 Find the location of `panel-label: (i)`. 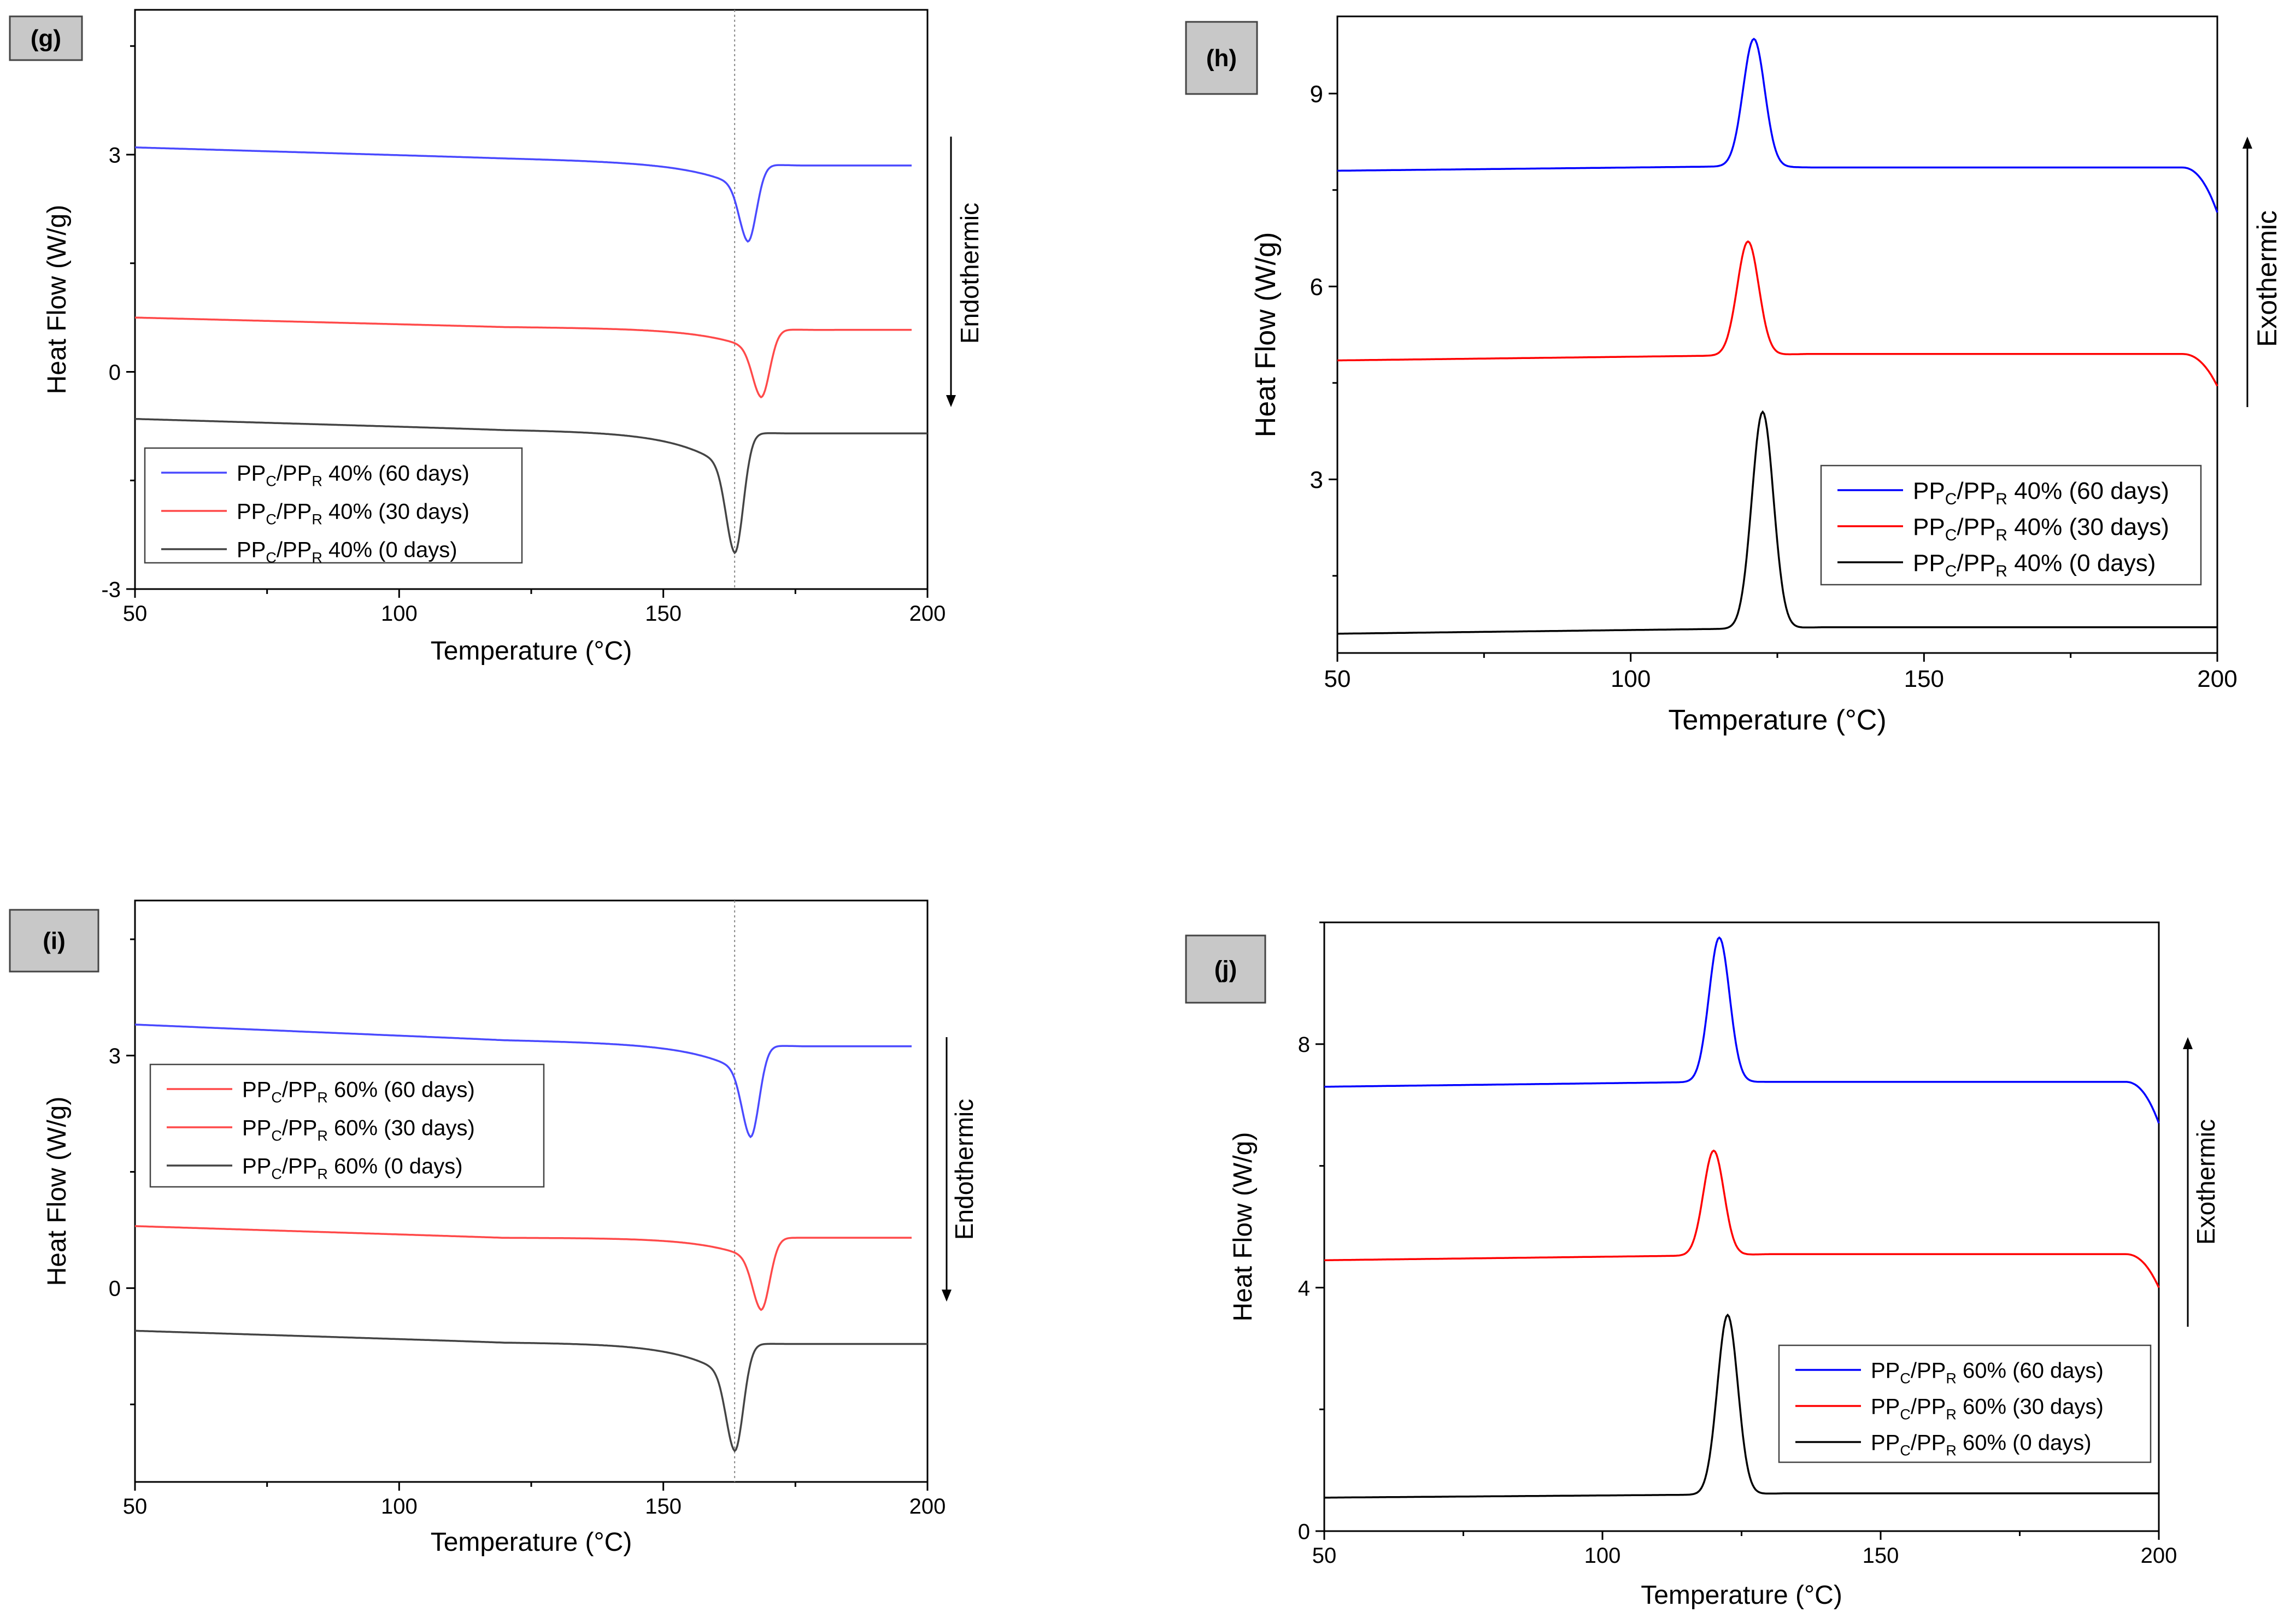

panel-label: (i) is located at coordinates (54, 941).